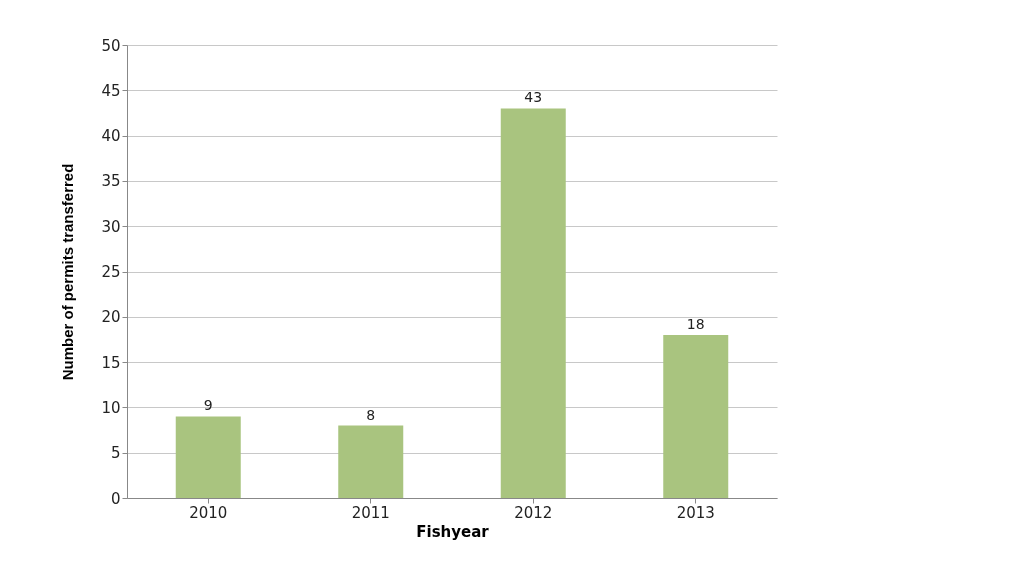  I want to click on data-label: 43, so click(533, 97).